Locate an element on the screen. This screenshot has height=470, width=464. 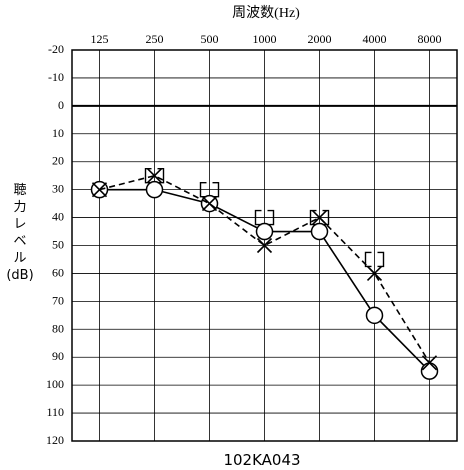
y-tick-label: -10 is located at coordinates (56, 77).